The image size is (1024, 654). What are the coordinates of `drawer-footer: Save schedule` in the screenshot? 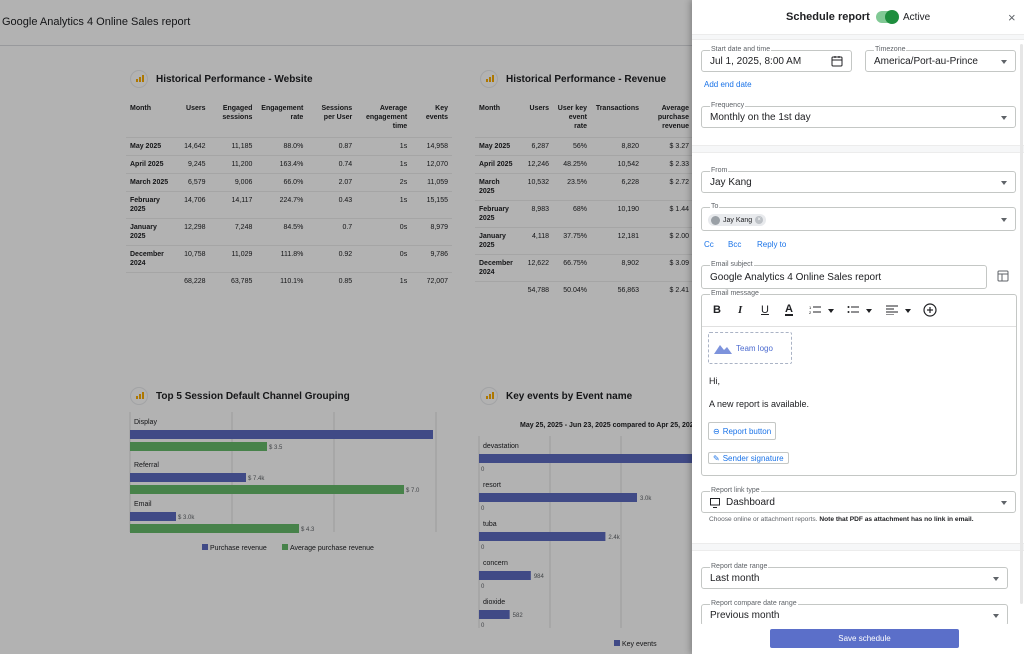 It's located at (858, 639).